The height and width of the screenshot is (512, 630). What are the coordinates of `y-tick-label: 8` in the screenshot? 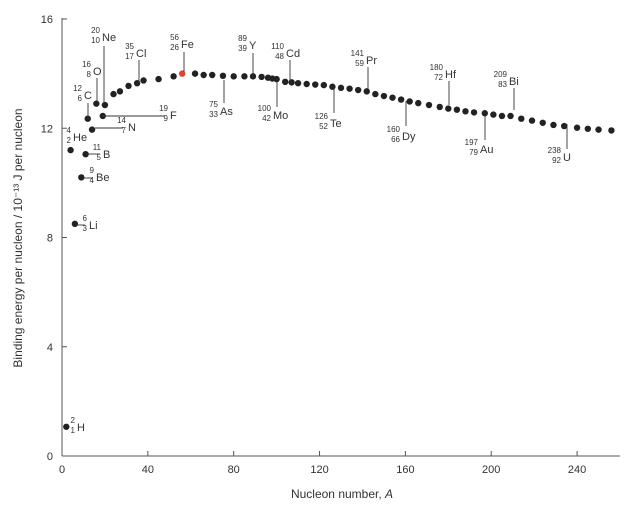 It's located at (50, 239).